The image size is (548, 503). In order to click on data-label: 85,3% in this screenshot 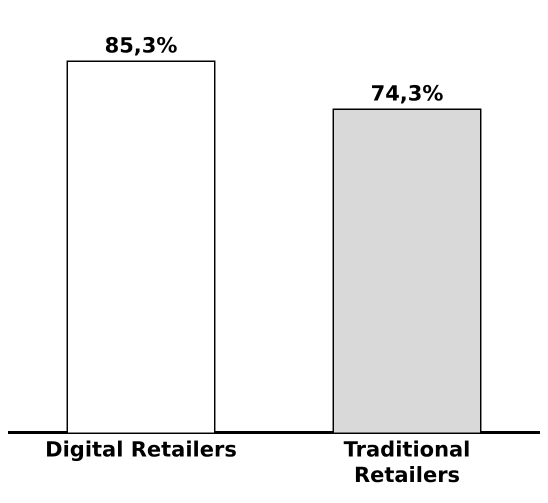, I will do `click(141, 45)`.